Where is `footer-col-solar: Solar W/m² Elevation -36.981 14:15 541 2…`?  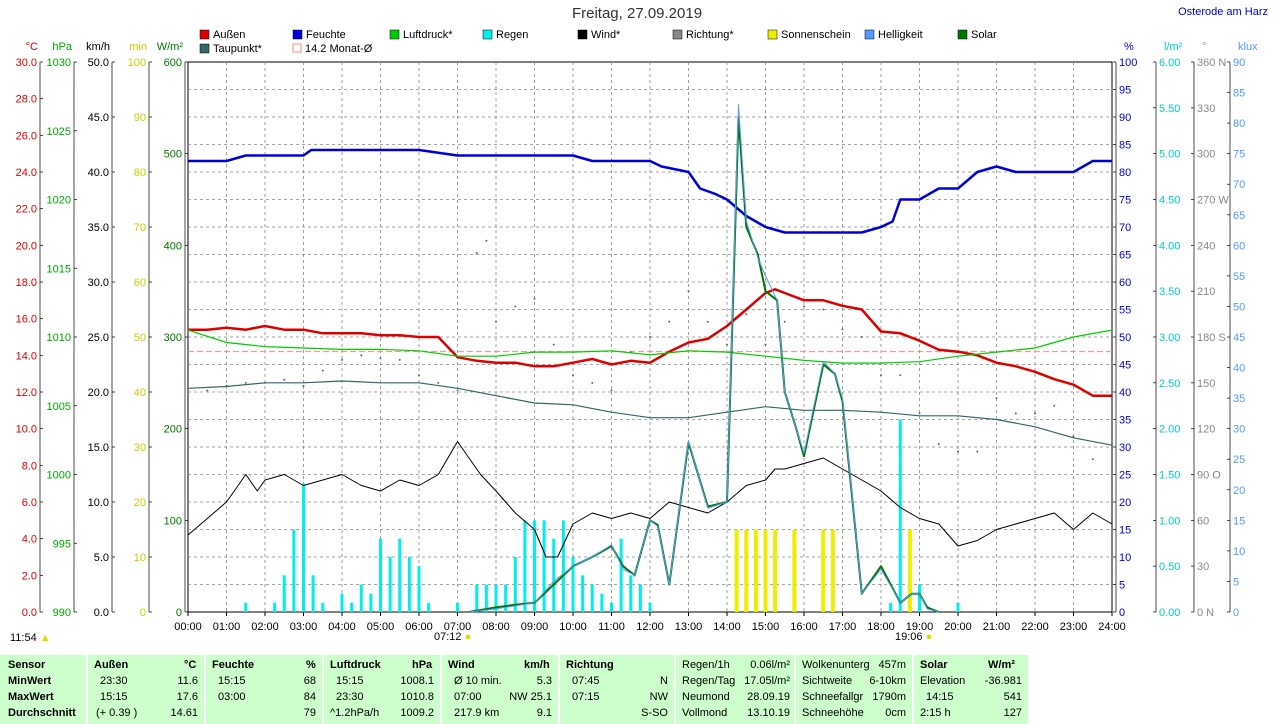 footer-col-solar: Solar W/m² Elevation -36.981 14:15 541 2… is located at coordinates (972, 689).